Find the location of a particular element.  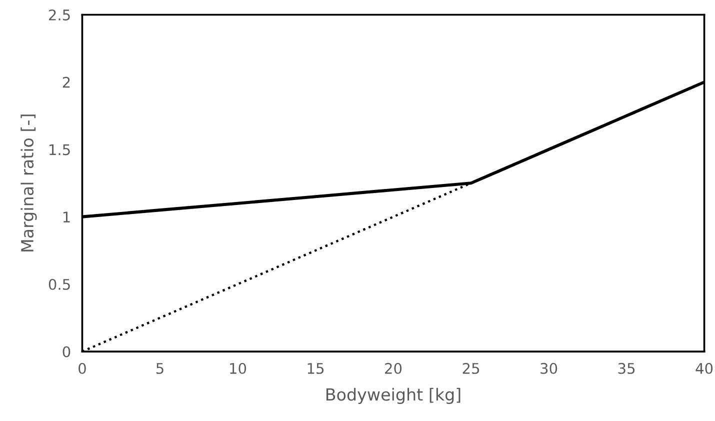

y-tick-label: 1.5 is located at coordinates (60, 150).